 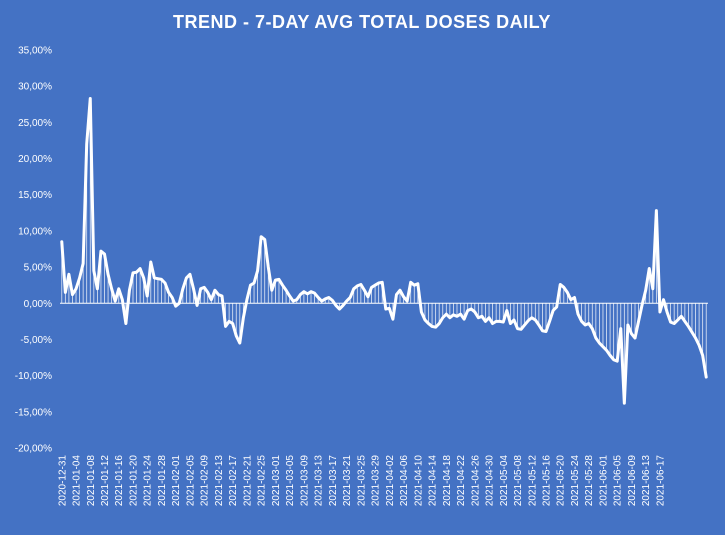 I want to click on x-tick-label: 2021-02-25, so click(x=262, y=481).